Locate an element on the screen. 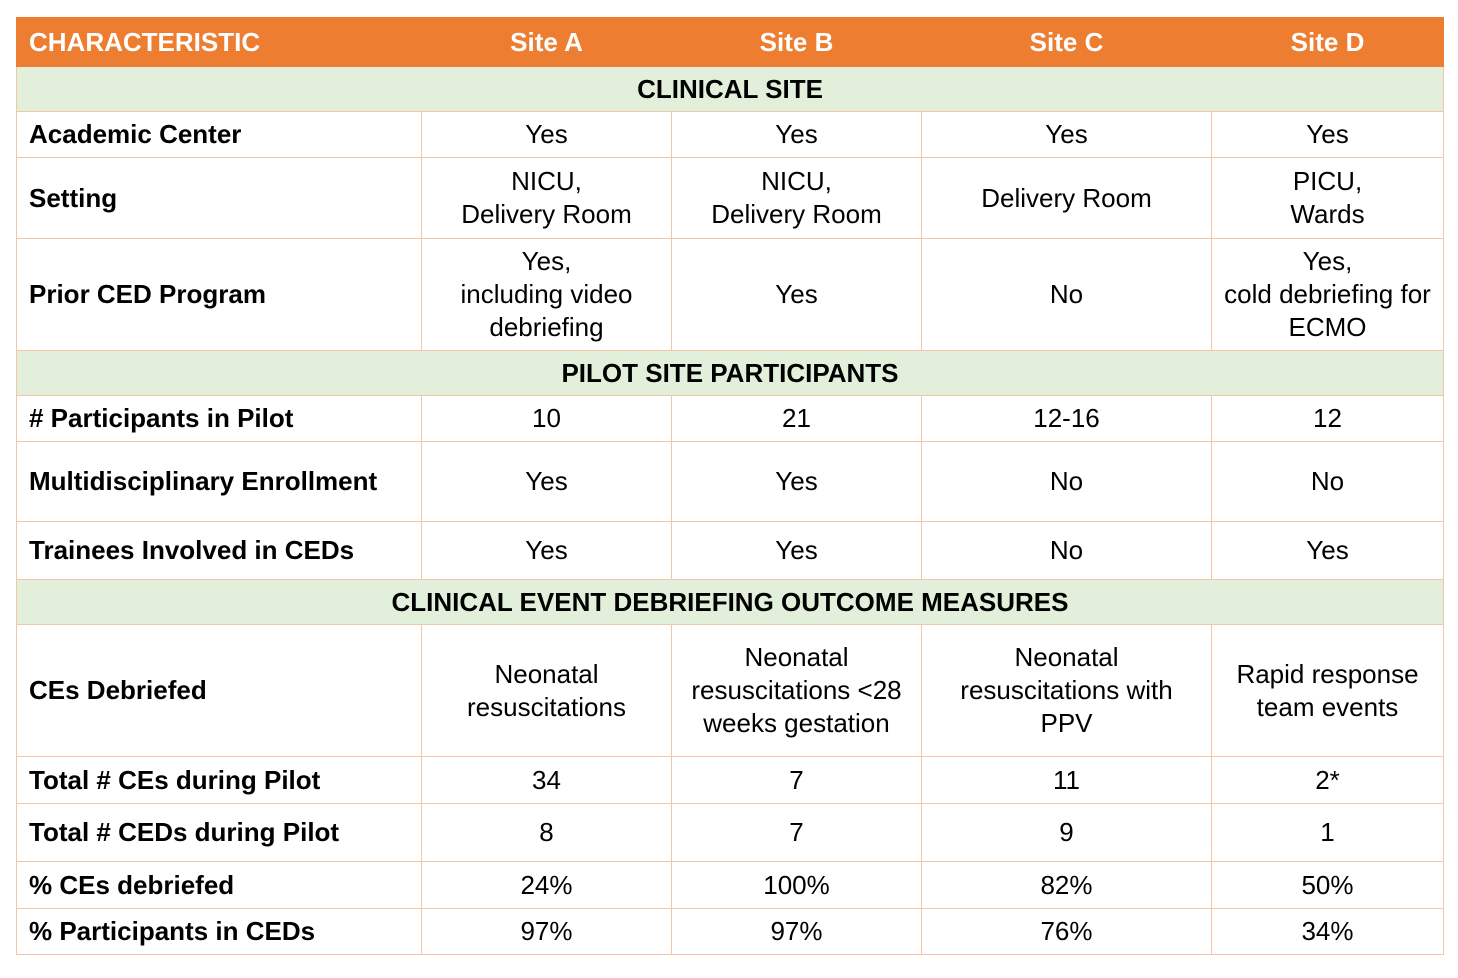  row-label: Prior CED Program is located at coordinates (219, 294).